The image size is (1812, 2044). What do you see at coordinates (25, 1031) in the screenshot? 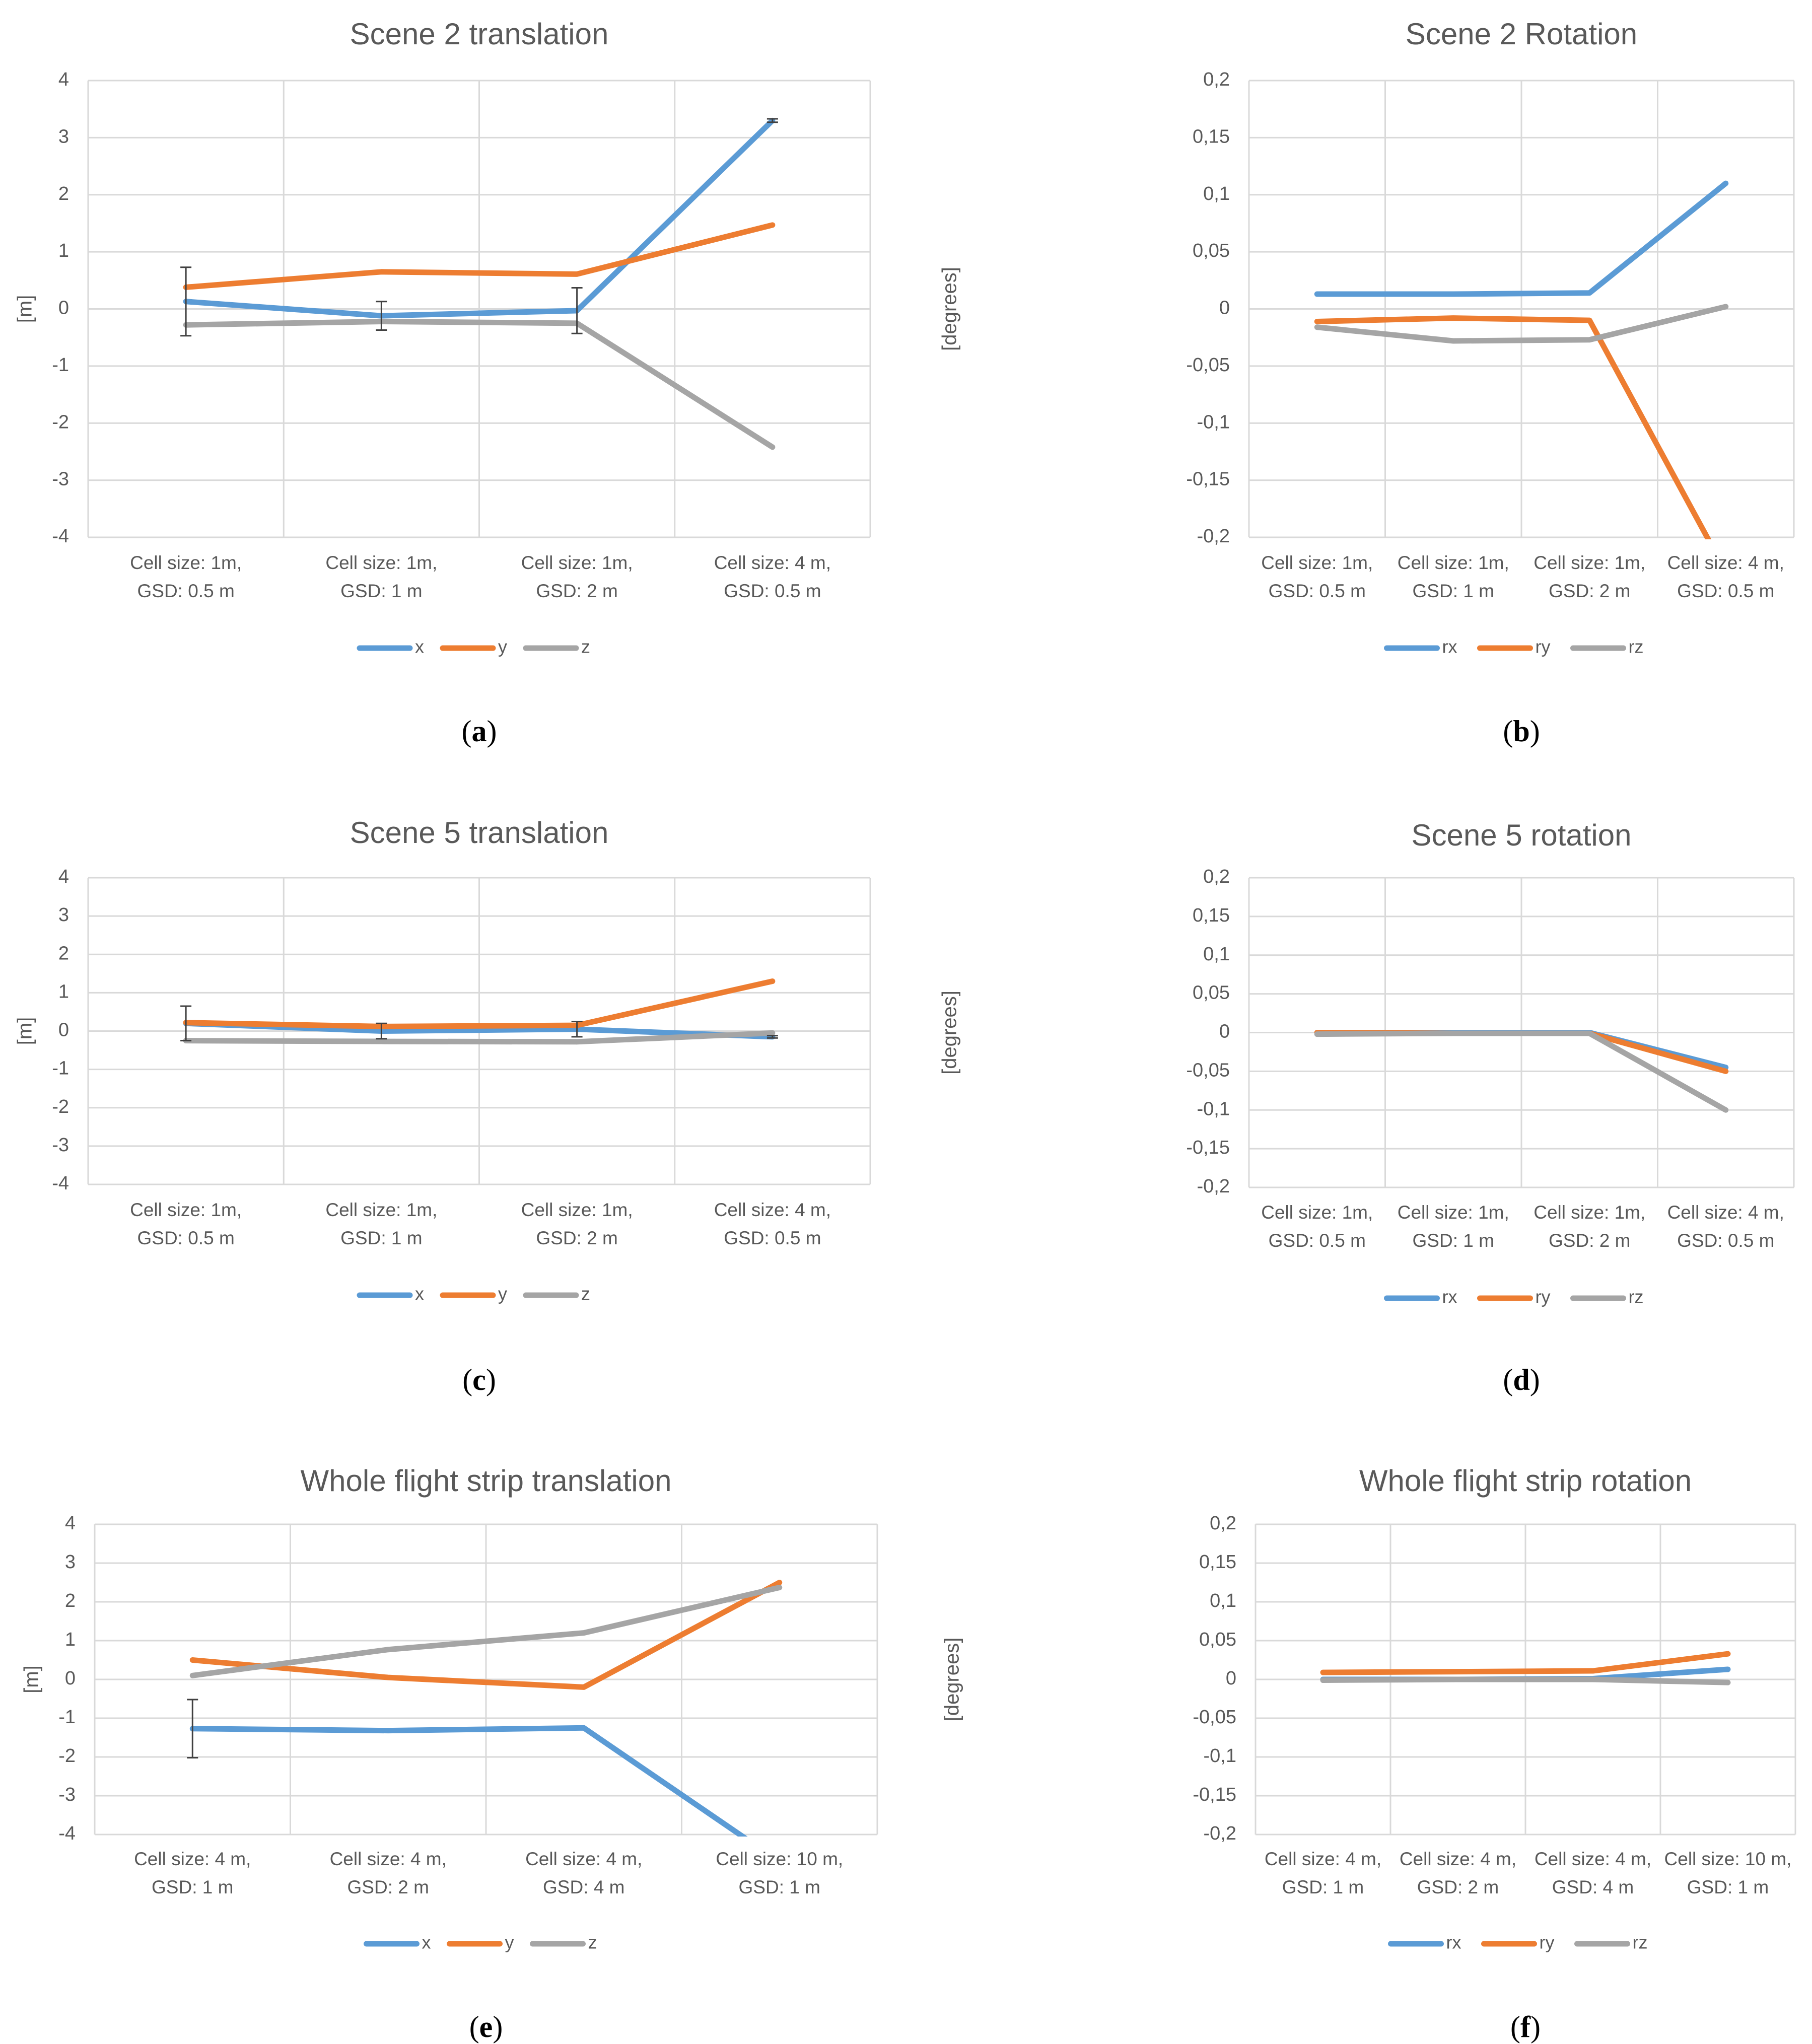
I see `y-axis-label: [m]` at bounding box center [25, 1031].